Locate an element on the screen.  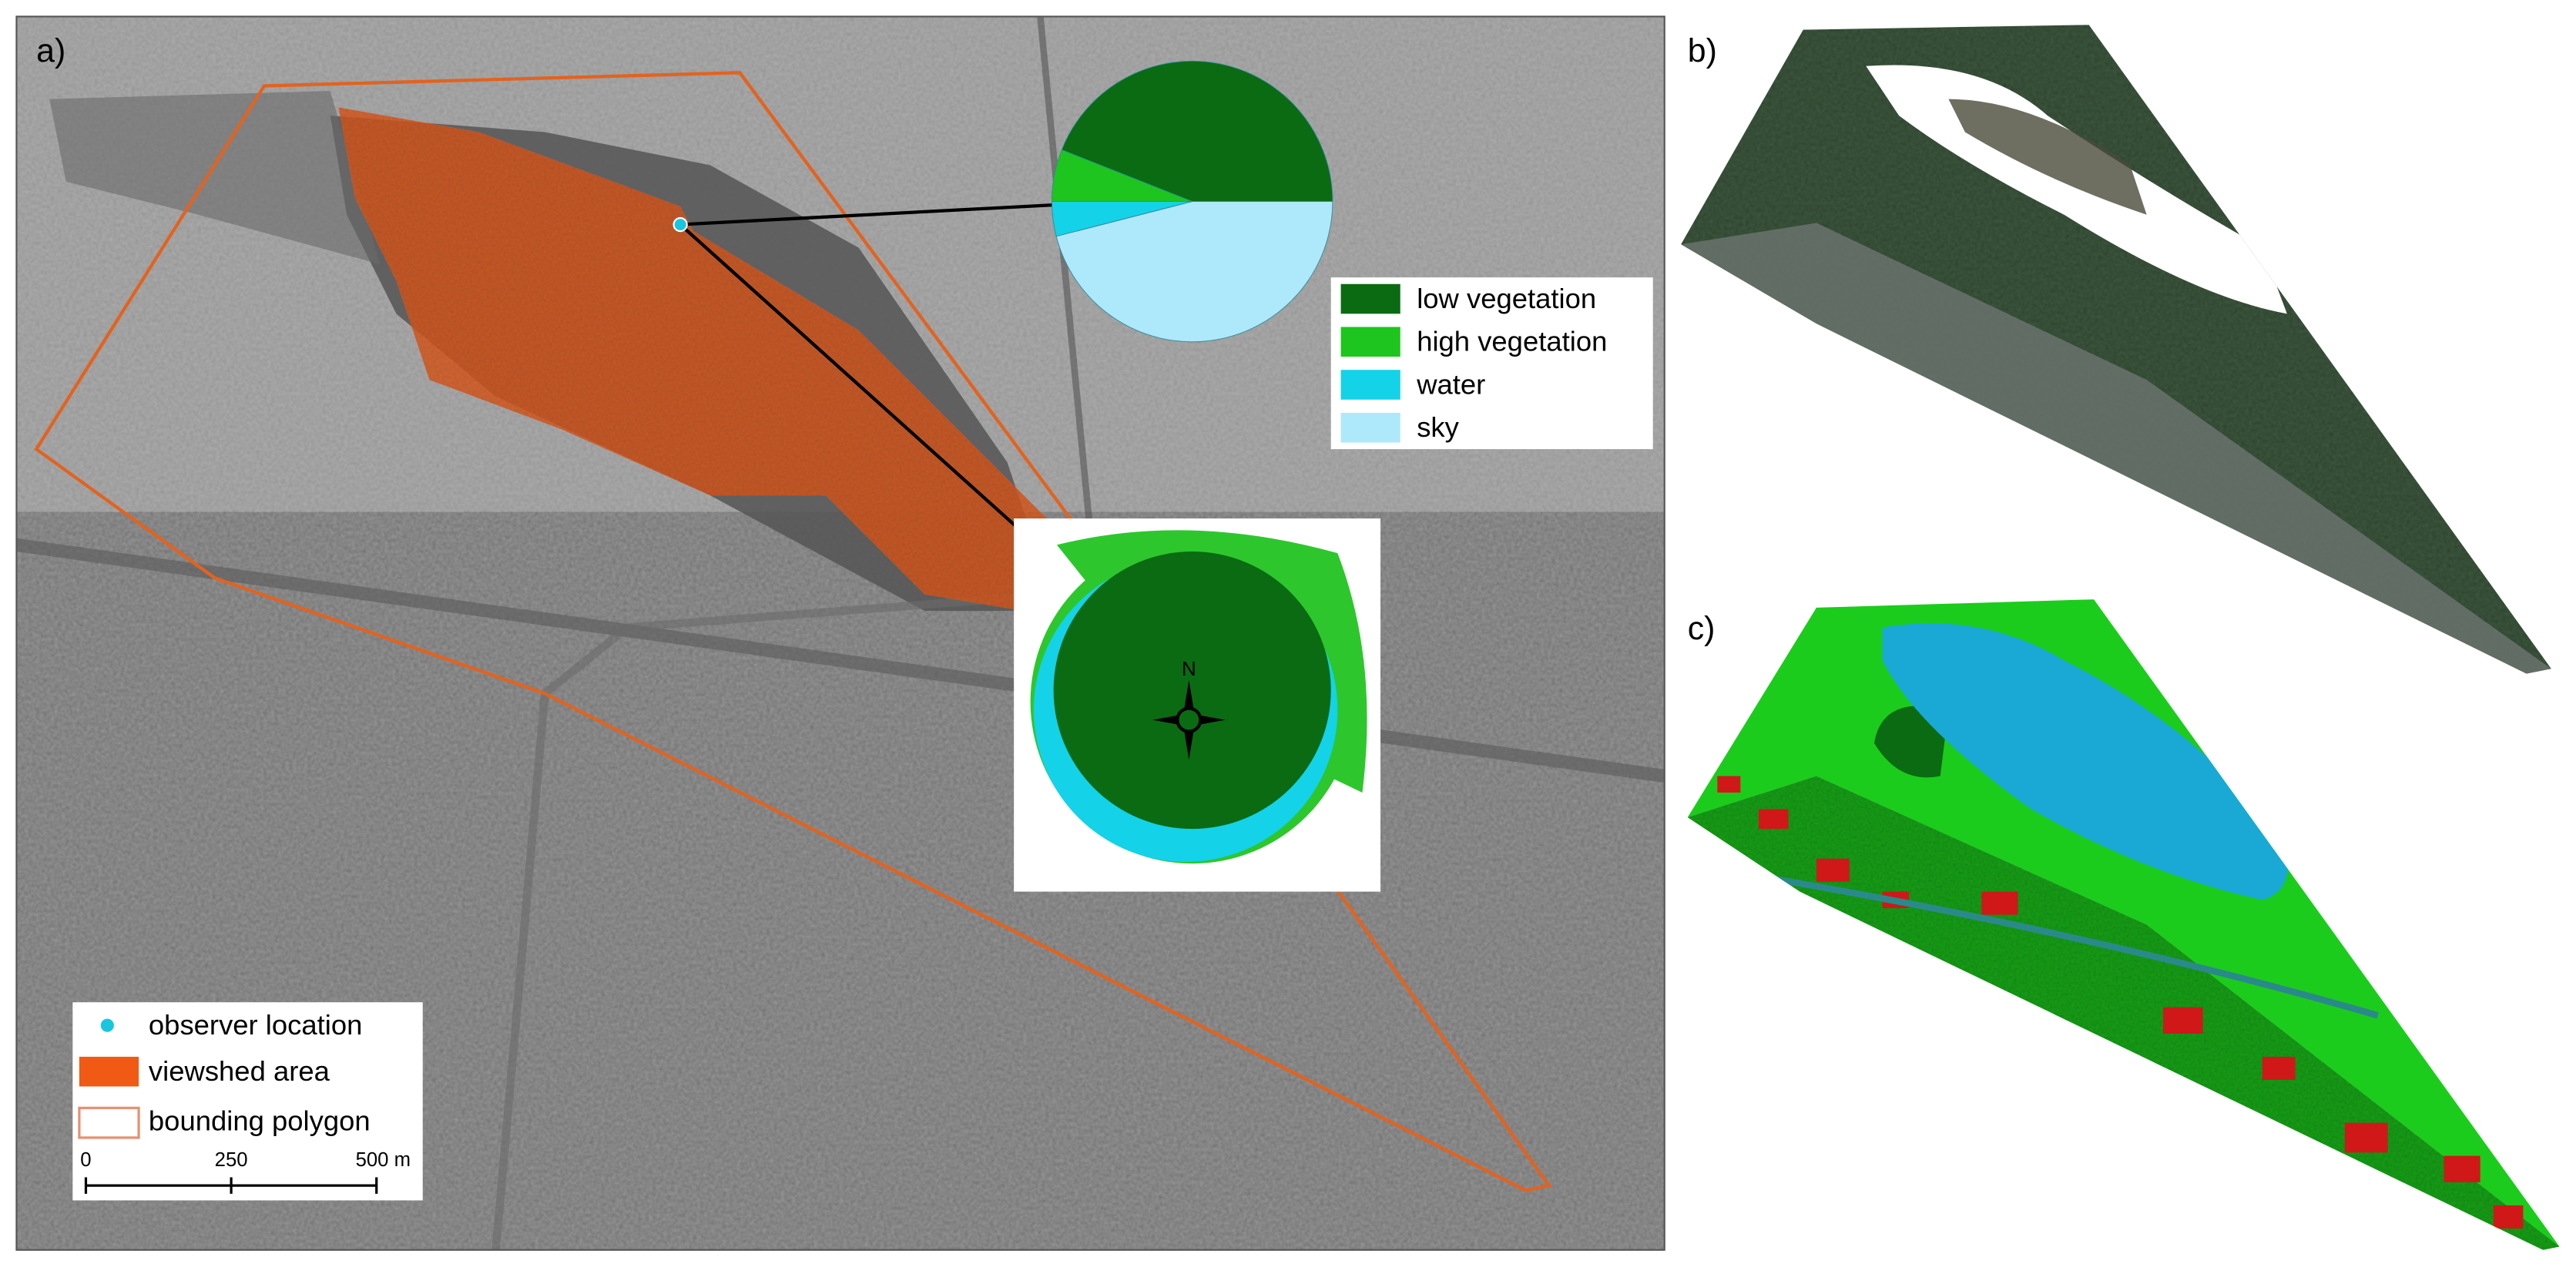
legend-observer-symbol is located at coordinates (107, 1025).